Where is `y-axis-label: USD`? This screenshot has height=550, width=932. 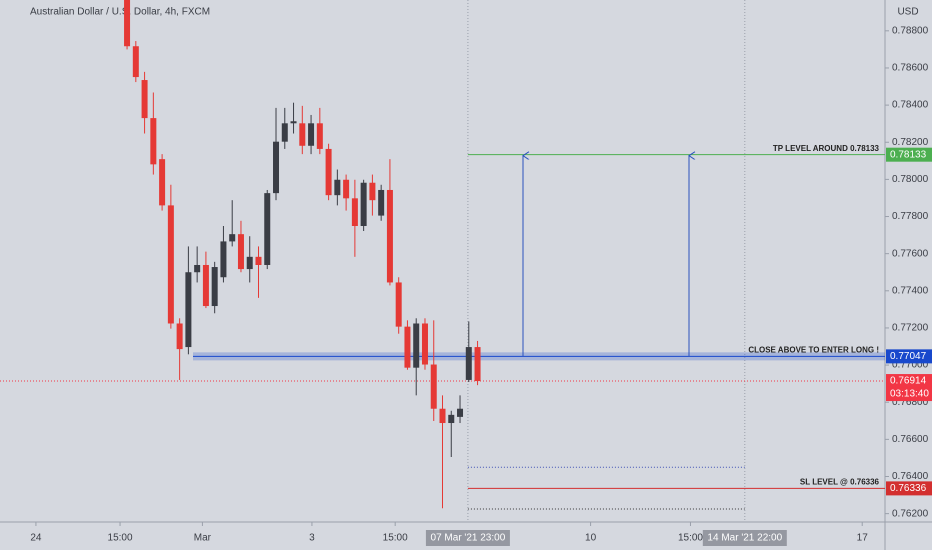
y-axis-label: USD is located at coordinates (907, 12).